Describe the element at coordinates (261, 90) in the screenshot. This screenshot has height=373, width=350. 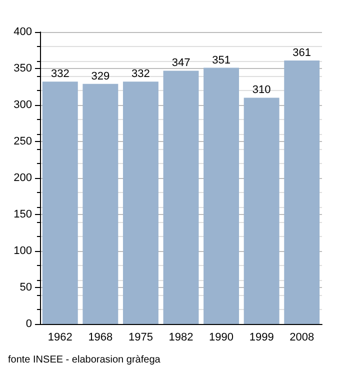
I see `data-label: 310` at that location.